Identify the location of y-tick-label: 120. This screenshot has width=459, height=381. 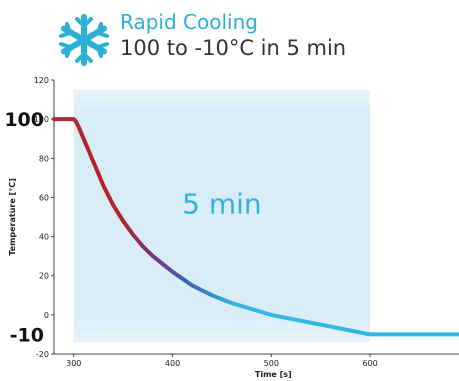
(41, 80).